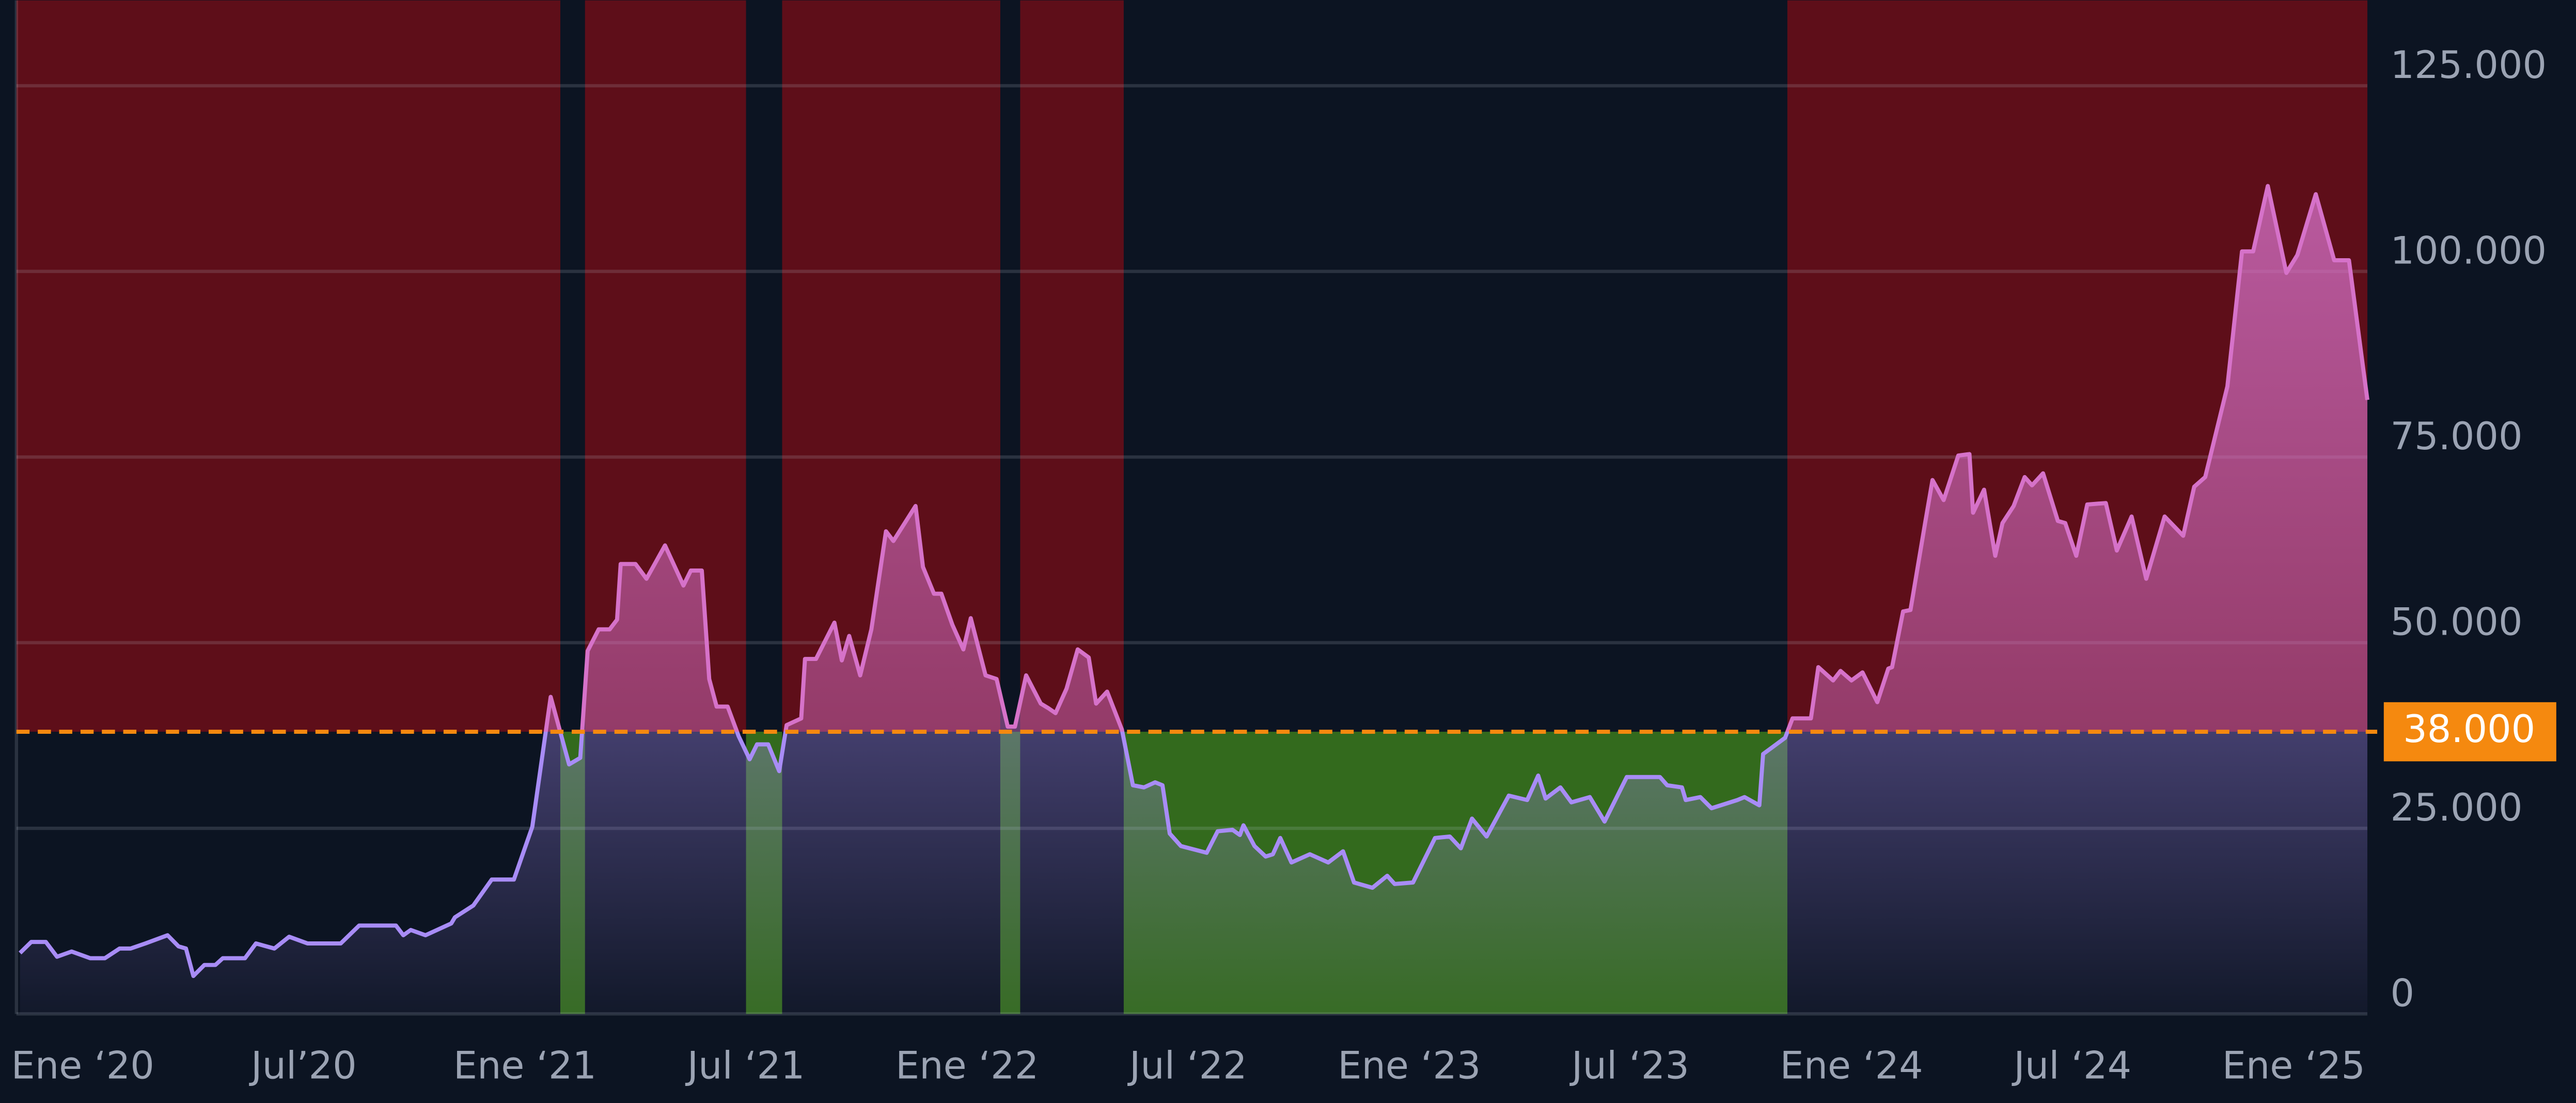  Describe the element at coordinates (1187, 1066) in the screenshot. I see `x-tick-label: Jul ‘22` at that location.